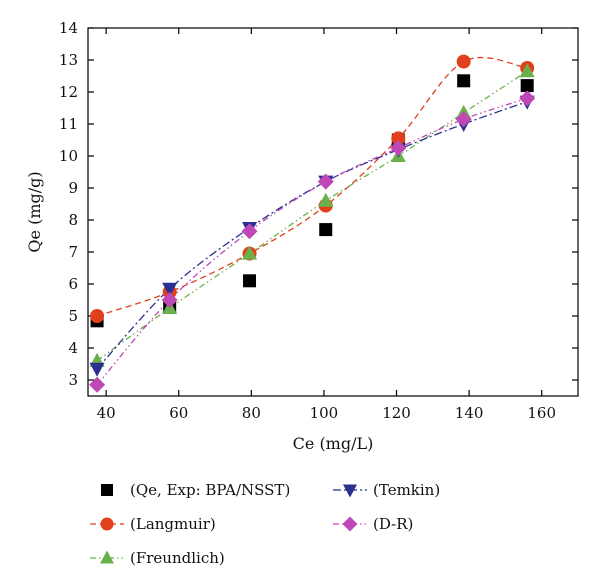  I want to click on y-tick-label: 12, so click(68, 92).